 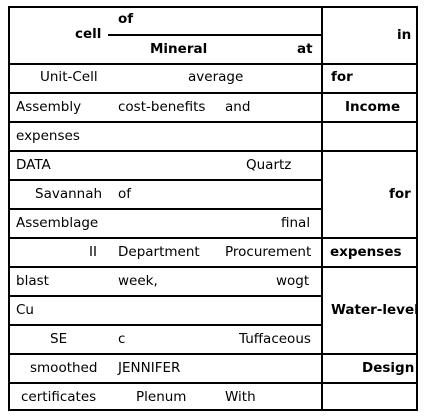 I want to click on cell-text: Income, so click(x=373, y=107).